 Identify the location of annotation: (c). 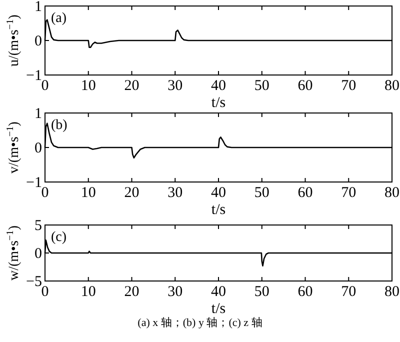
(59, 237).